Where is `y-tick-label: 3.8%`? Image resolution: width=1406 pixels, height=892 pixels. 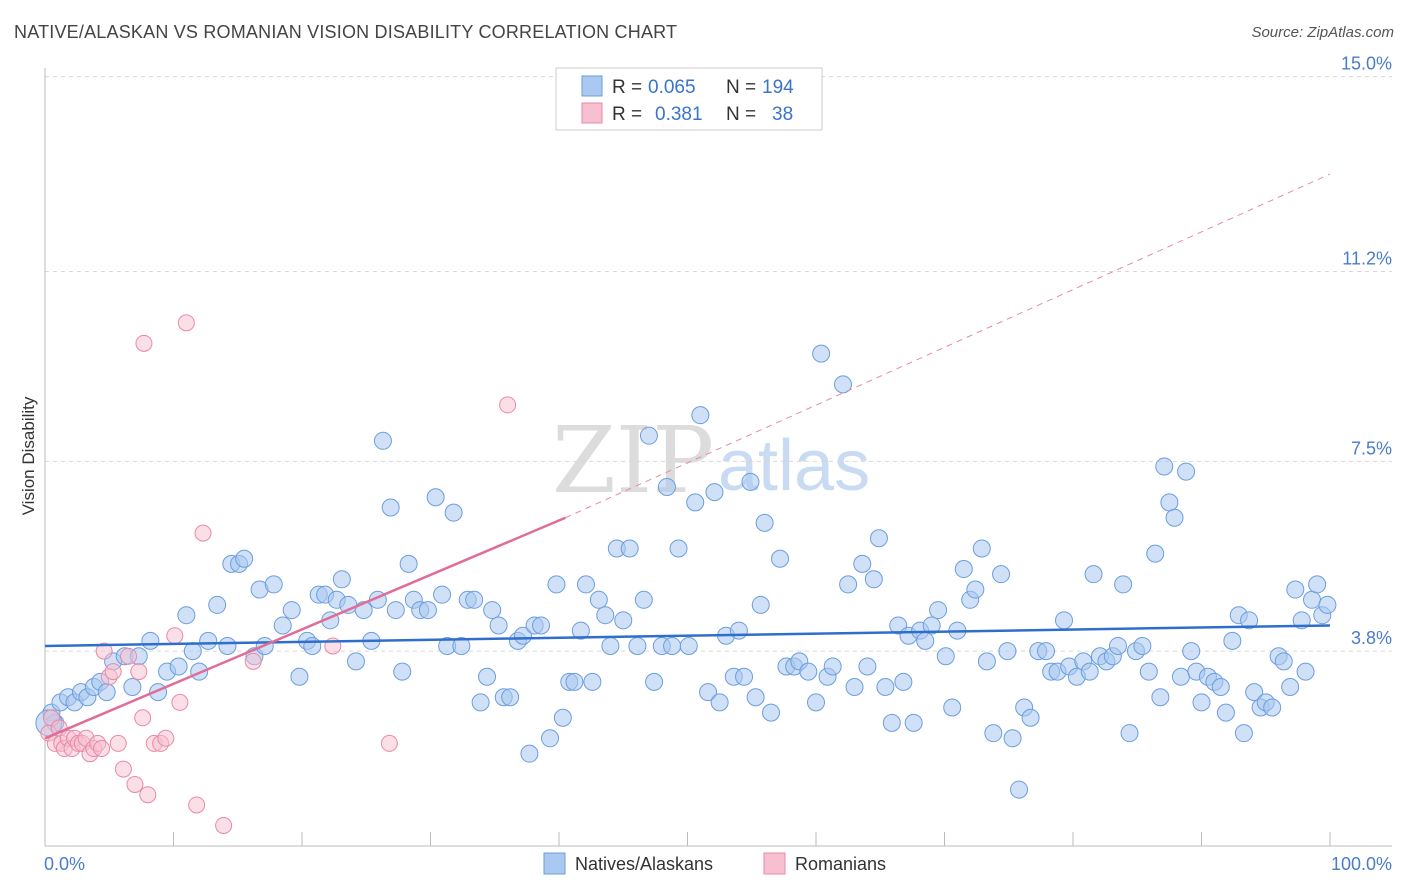
y-tick-label: 3.8% is located at coordinates (1371, 638).